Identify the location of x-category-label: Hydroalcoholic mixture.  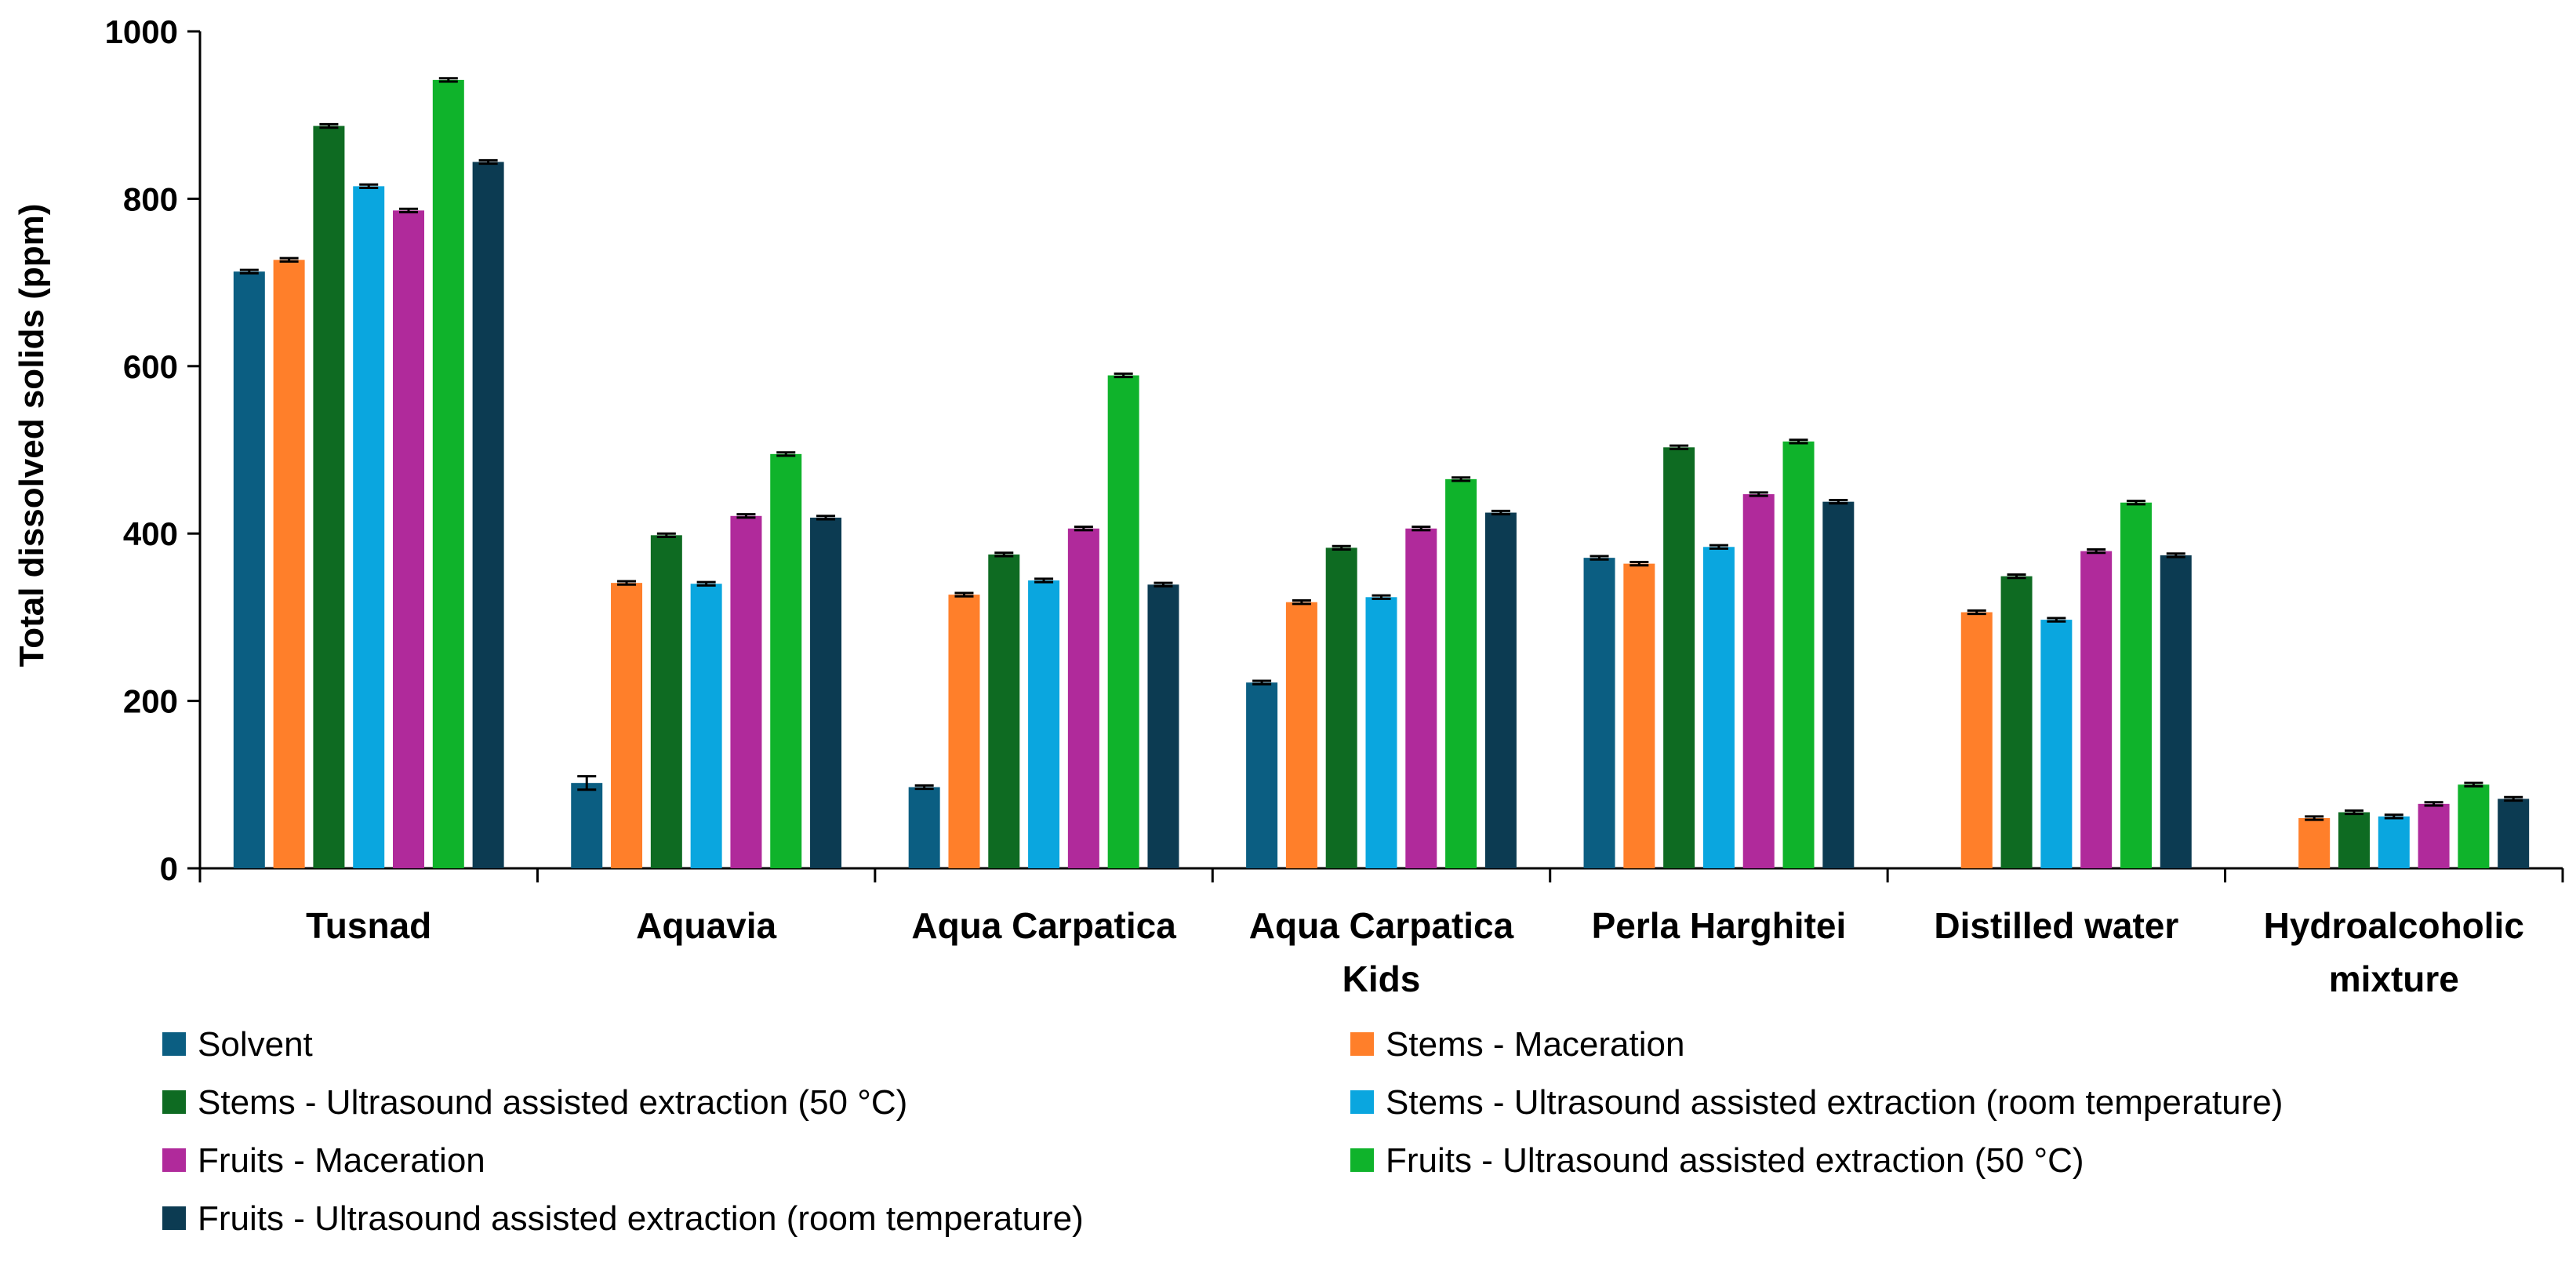
(2394, 952).